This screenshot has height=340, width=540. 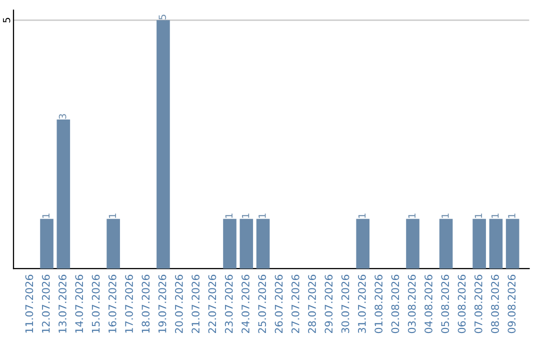 What do you see at coordinates (395, 304) in the screenshot?
I see `x-tick-label: 02.08.2026` at bounding box center [395, 304].